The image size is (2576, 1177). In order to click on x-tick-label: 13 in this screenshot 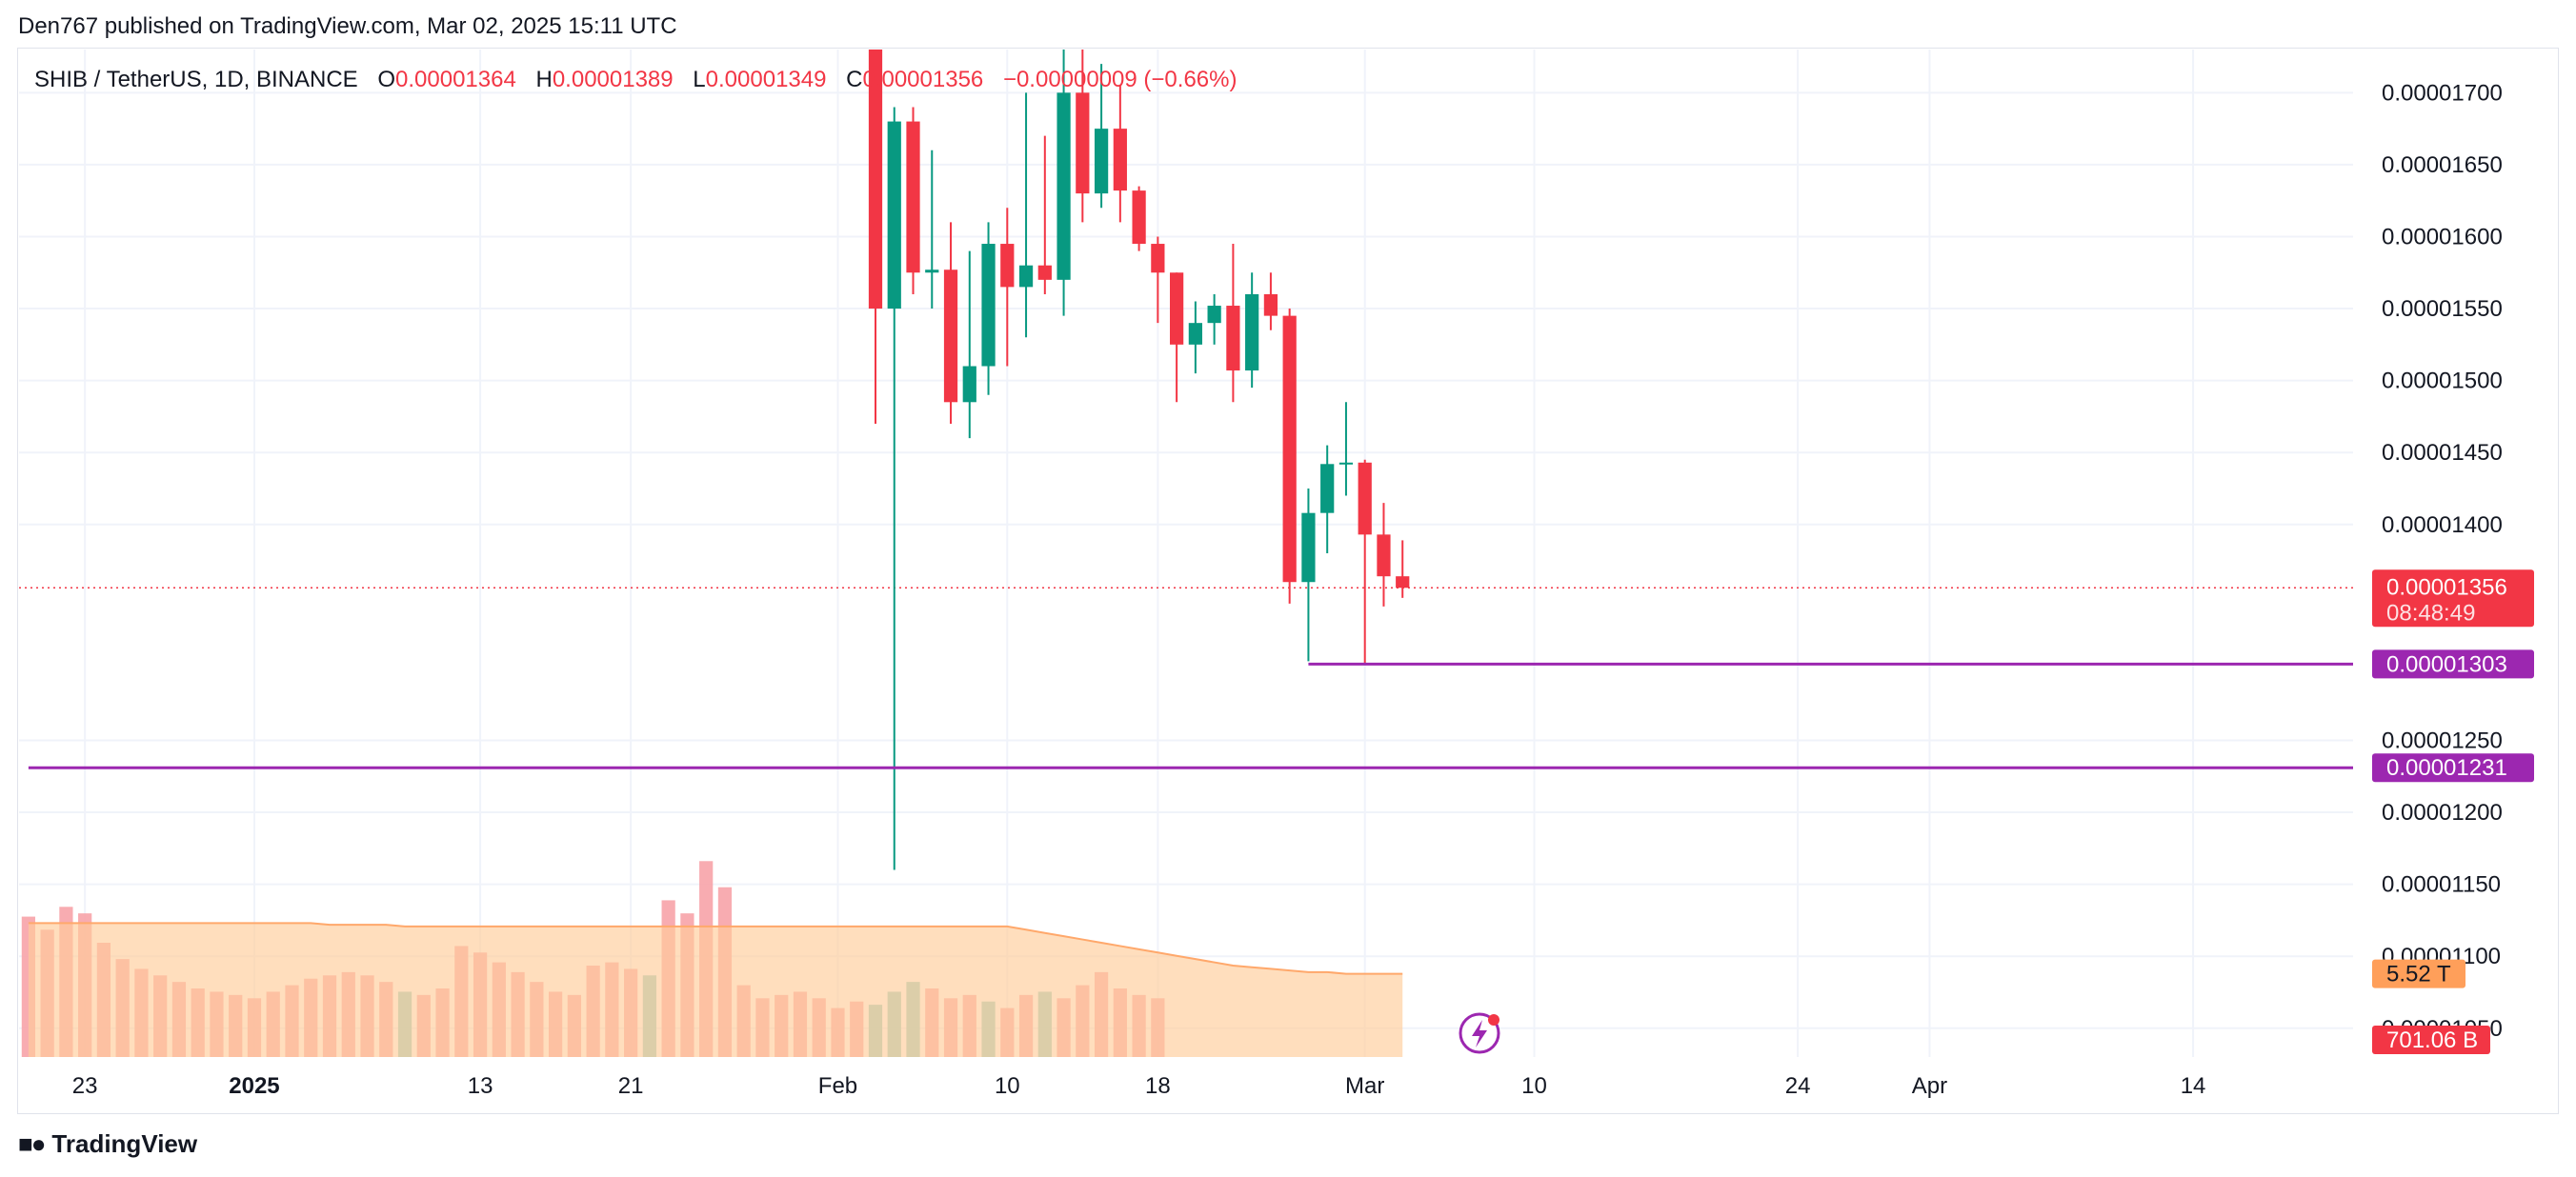, I will do `click(480, 1086)`.